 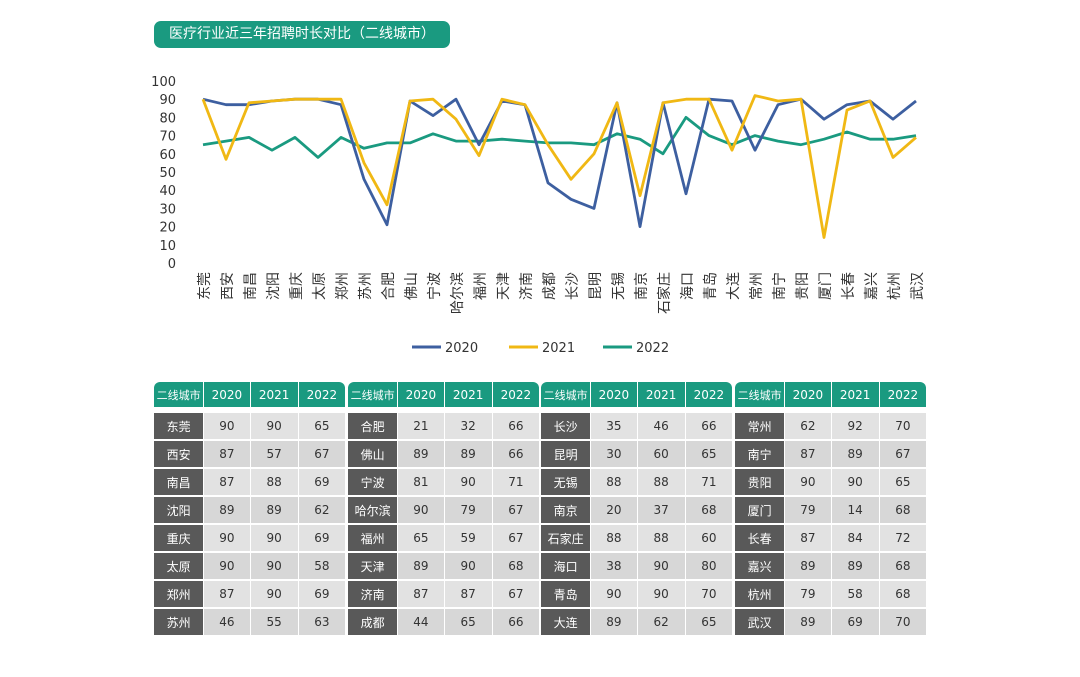 What do you see at coordinates (566, 482) in the screenshot?
I see `city-label: 无锡` at bounding box center [566, 482].